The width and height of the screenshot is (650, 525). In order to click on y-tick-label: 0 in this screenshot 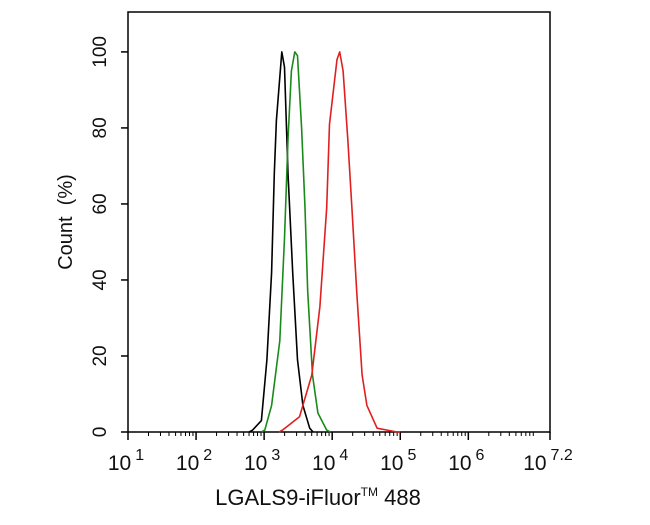, I will do `click(100, 432)`.